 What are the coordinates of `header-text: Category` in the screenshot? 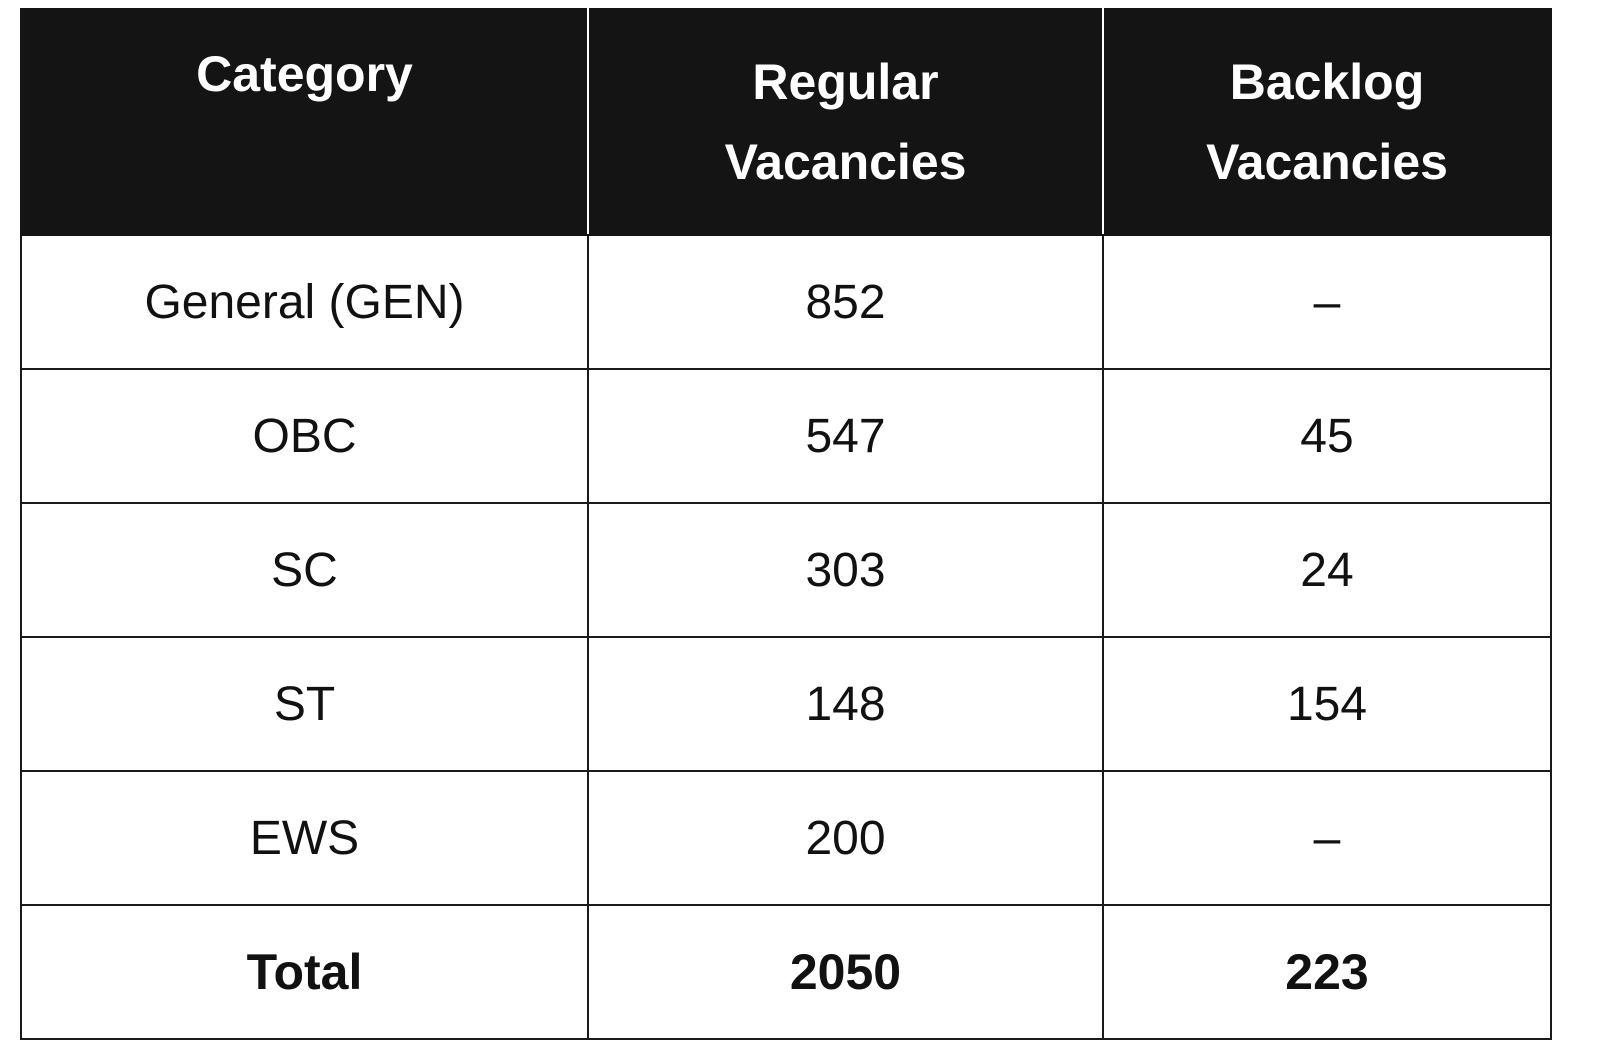 It's located at (304, 74).